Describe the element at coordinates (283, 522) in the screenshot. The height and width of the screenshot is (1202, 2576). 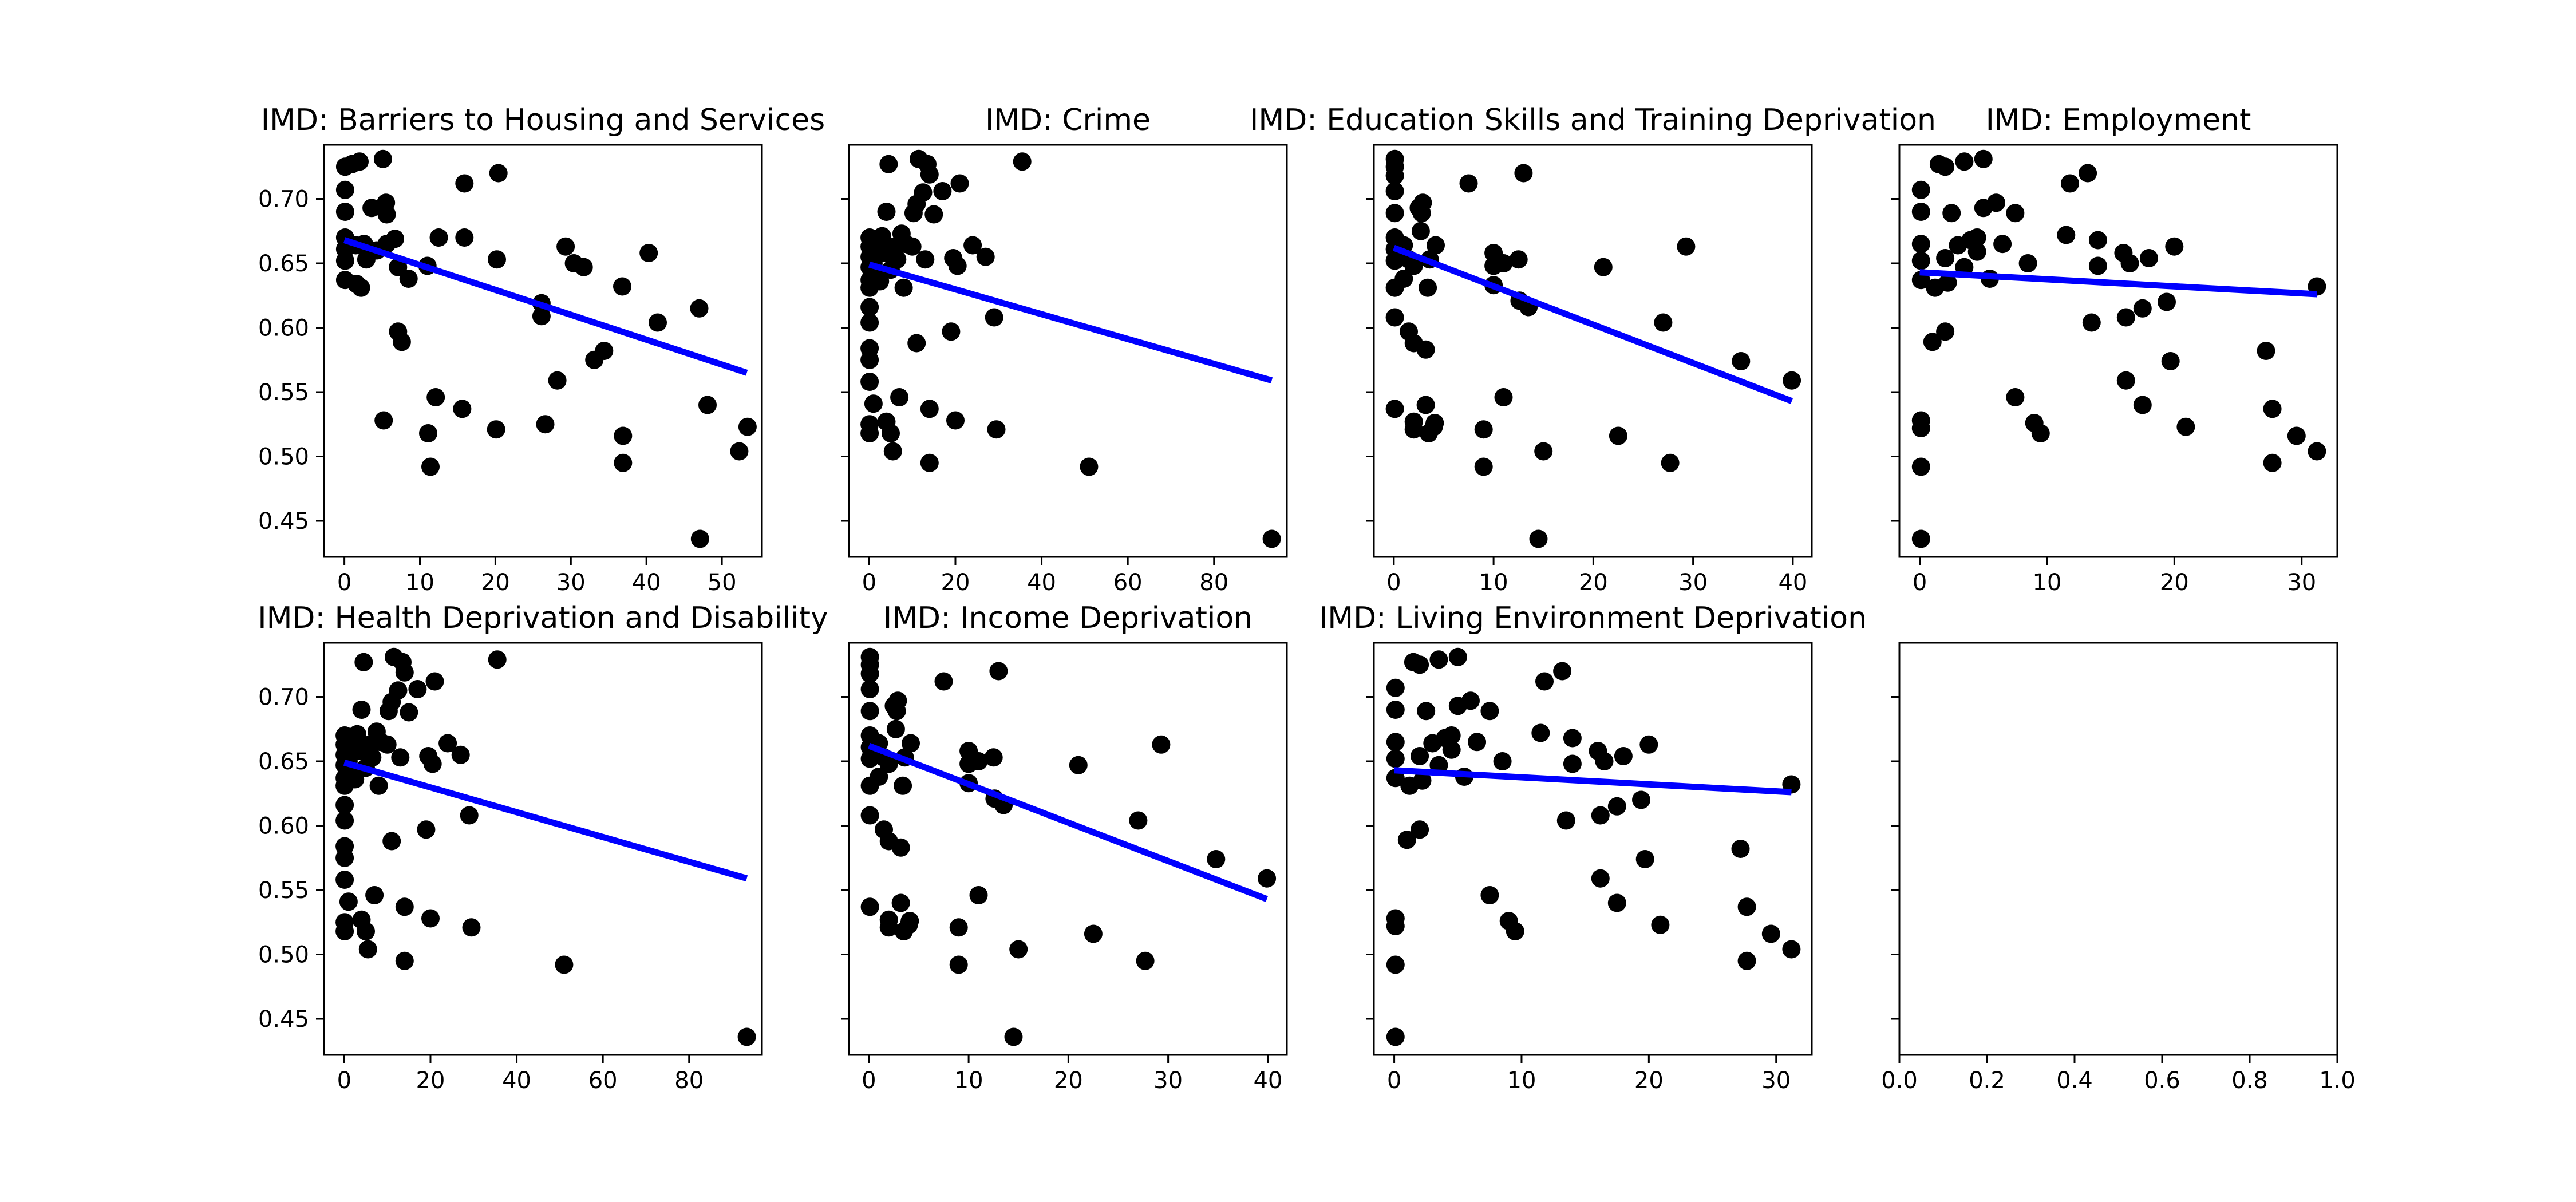
I see `y-tick-label: 0.45` at that location.